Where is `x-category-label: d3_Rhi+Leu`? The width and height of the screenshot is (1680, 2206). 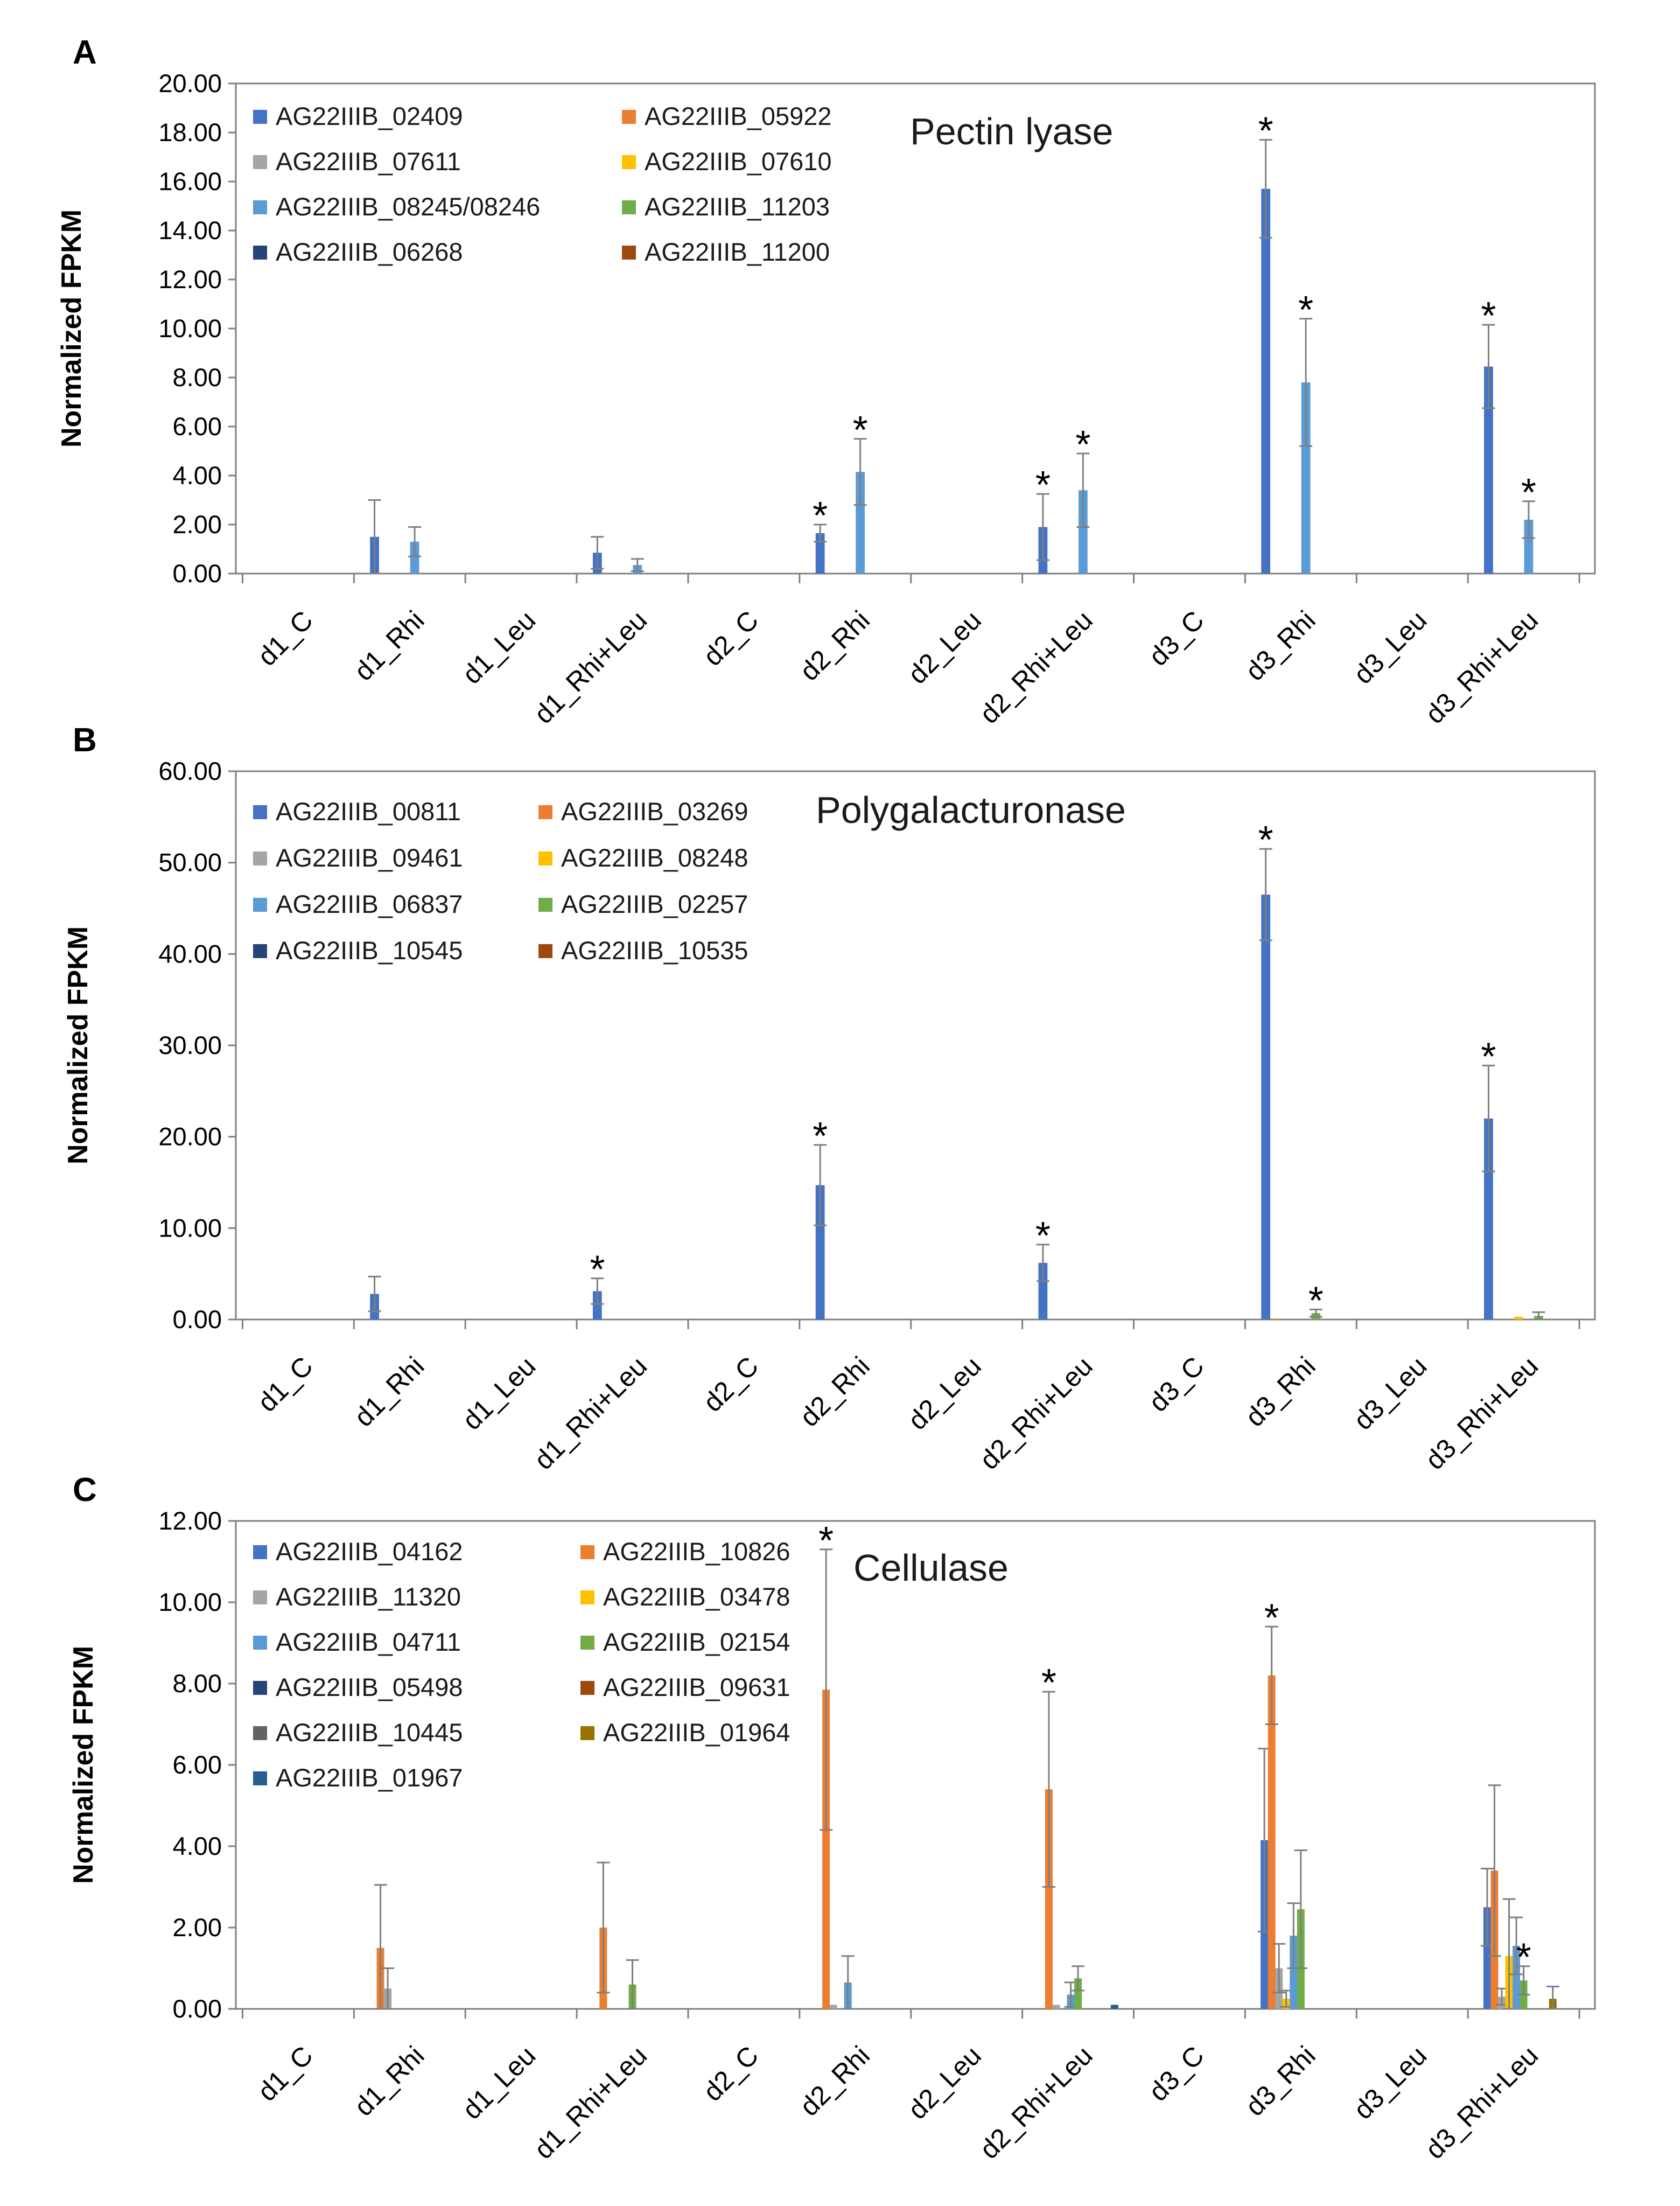 x-category-label: d3_Rhi+Leu is located at coordinates (1481, 1413).